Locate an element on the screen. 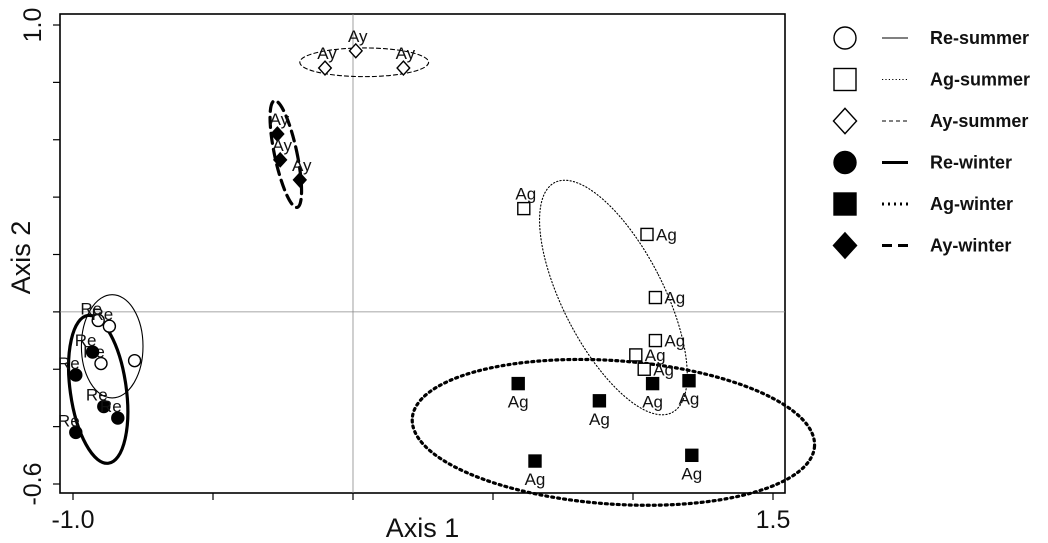 Image resolution: width=1048 pixels, height=543 pixels. legend-marker-re-summer is located at coordinates (845, 38).